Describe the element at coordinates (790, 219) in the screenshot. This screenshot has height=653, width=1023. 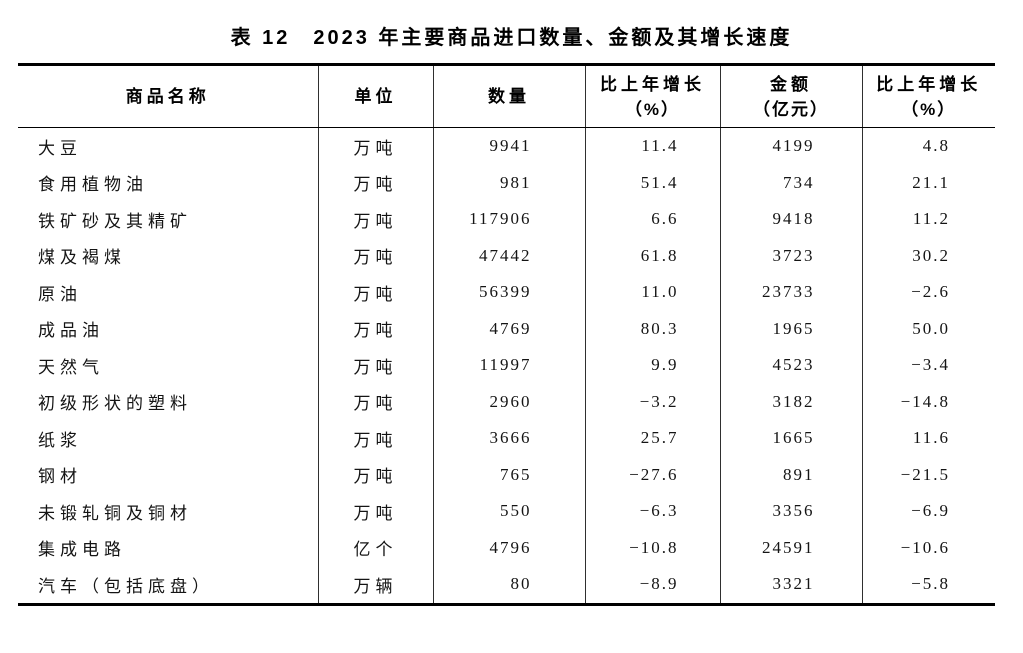
I see `cell-amount: 9418` at that location.